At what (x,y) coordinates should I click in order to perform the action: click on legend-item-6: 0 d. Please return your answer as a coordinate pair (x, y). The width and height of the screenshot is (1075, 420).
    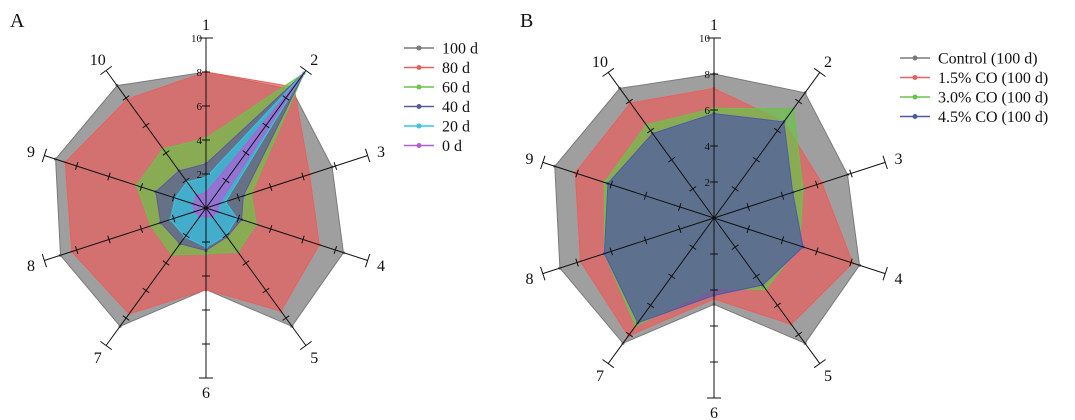
    Looking at the image, I should click on (433, 146).